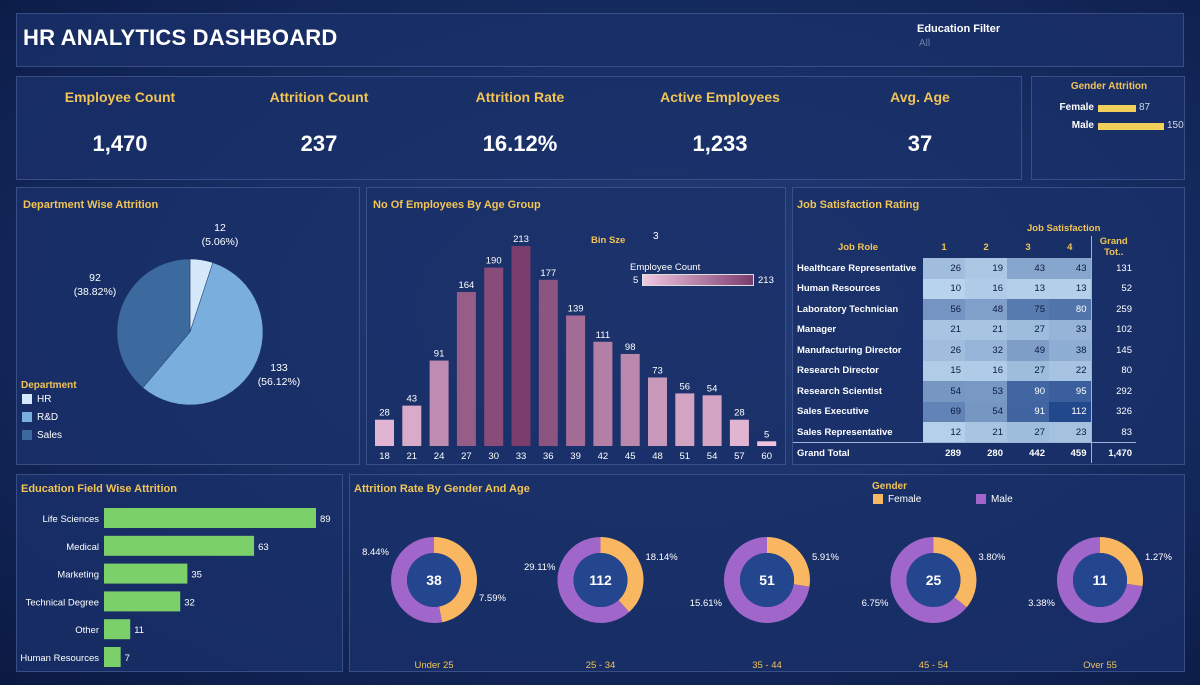 This screenshot has width=1200, height=685. What do you see at coordinates (142, 601) in the screenshot?
I see `edu-bar-technical-degree` at bounding box center [142, 601].